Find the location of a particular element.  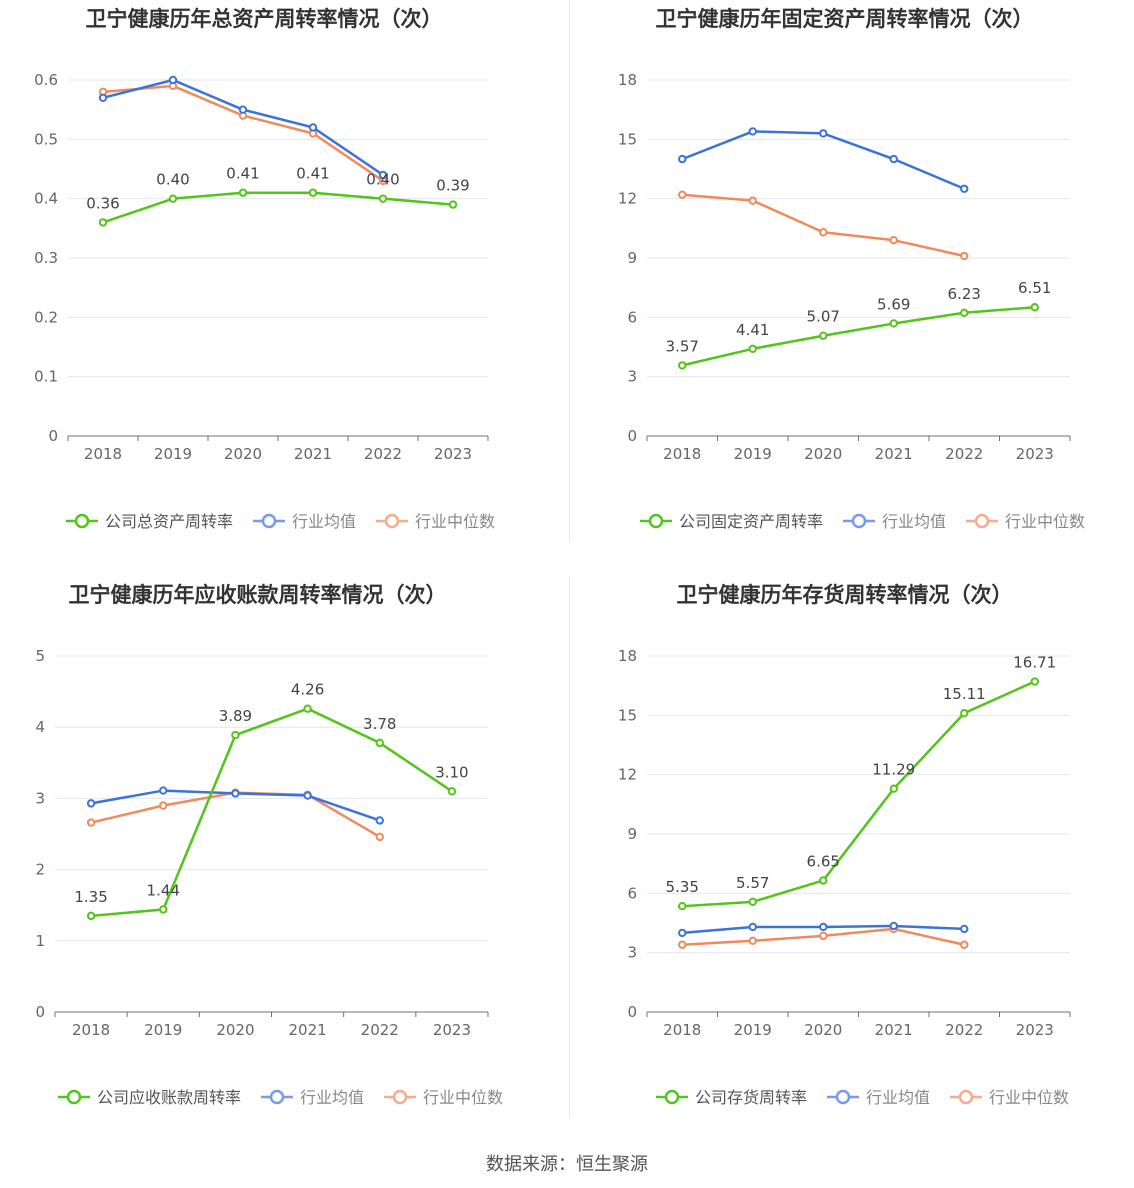

y-tick-label: 3 is located at coordinates (632, 377).